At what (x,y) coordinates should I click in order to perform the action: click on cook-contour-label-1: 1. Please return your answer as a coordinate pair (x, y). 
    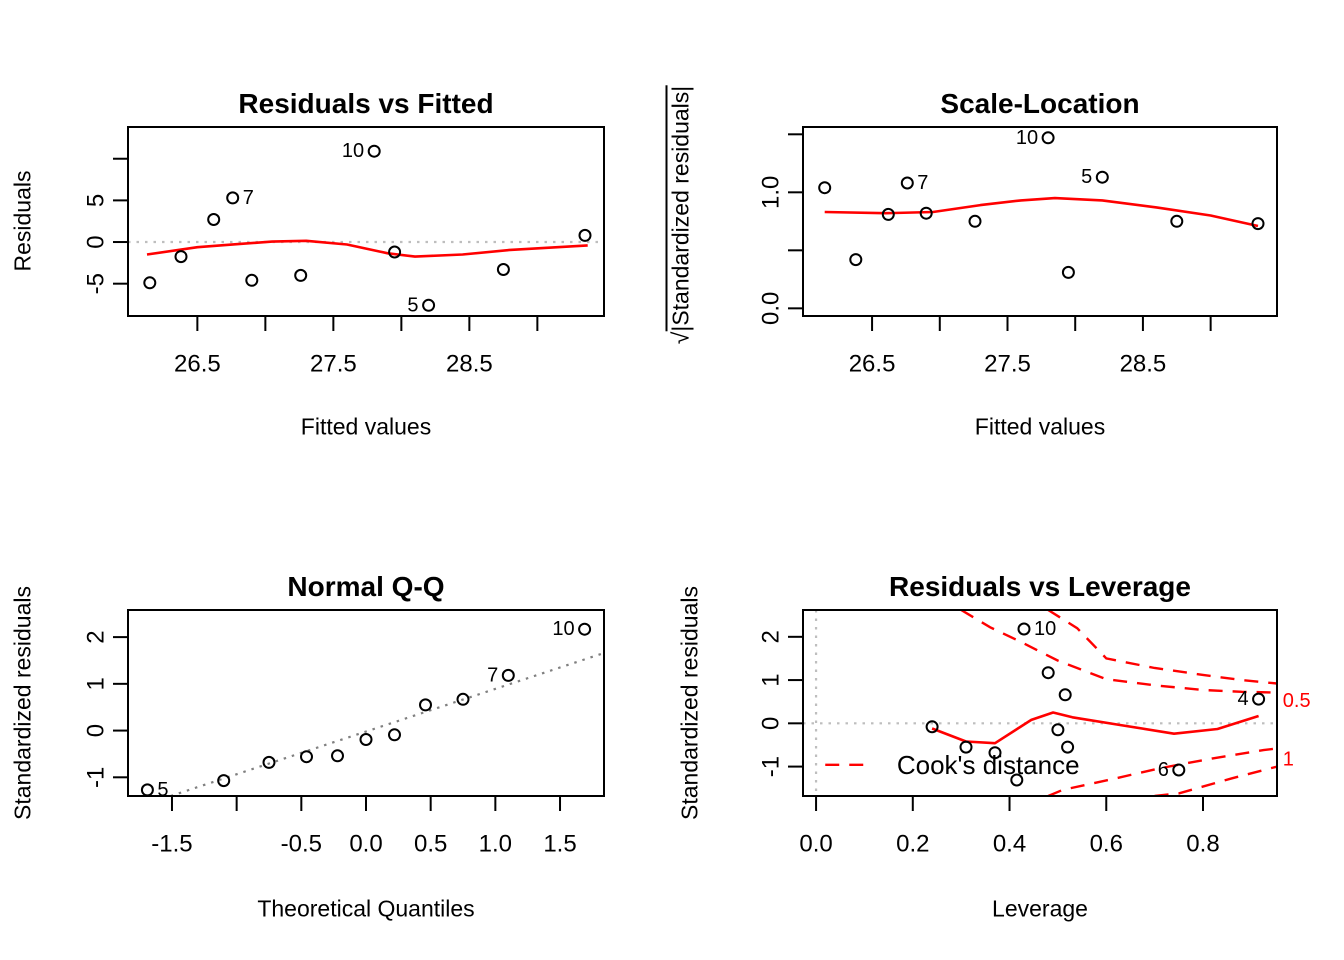
    Looking at the image, I should click on (1288, 760).